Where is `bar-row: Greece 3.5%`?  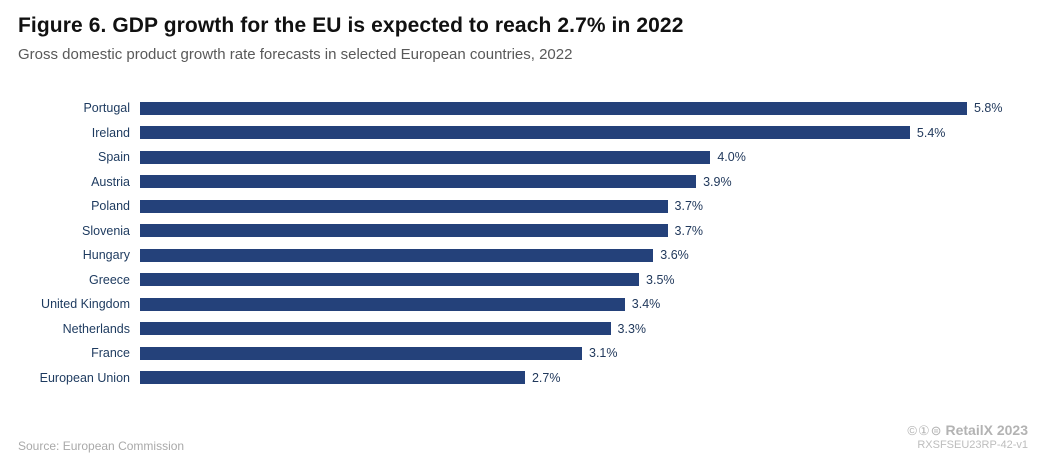
bar-row: Greece 3.5% is located at coordinates (521, 280).